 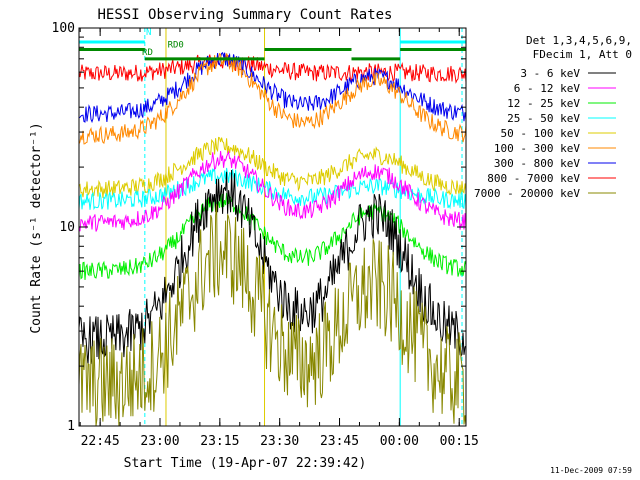 What do you see at coordinates (533, 178) in the screenshot?
I see `legend-label-7: 800 - 7000 keV` at bounding box center [533, 178].